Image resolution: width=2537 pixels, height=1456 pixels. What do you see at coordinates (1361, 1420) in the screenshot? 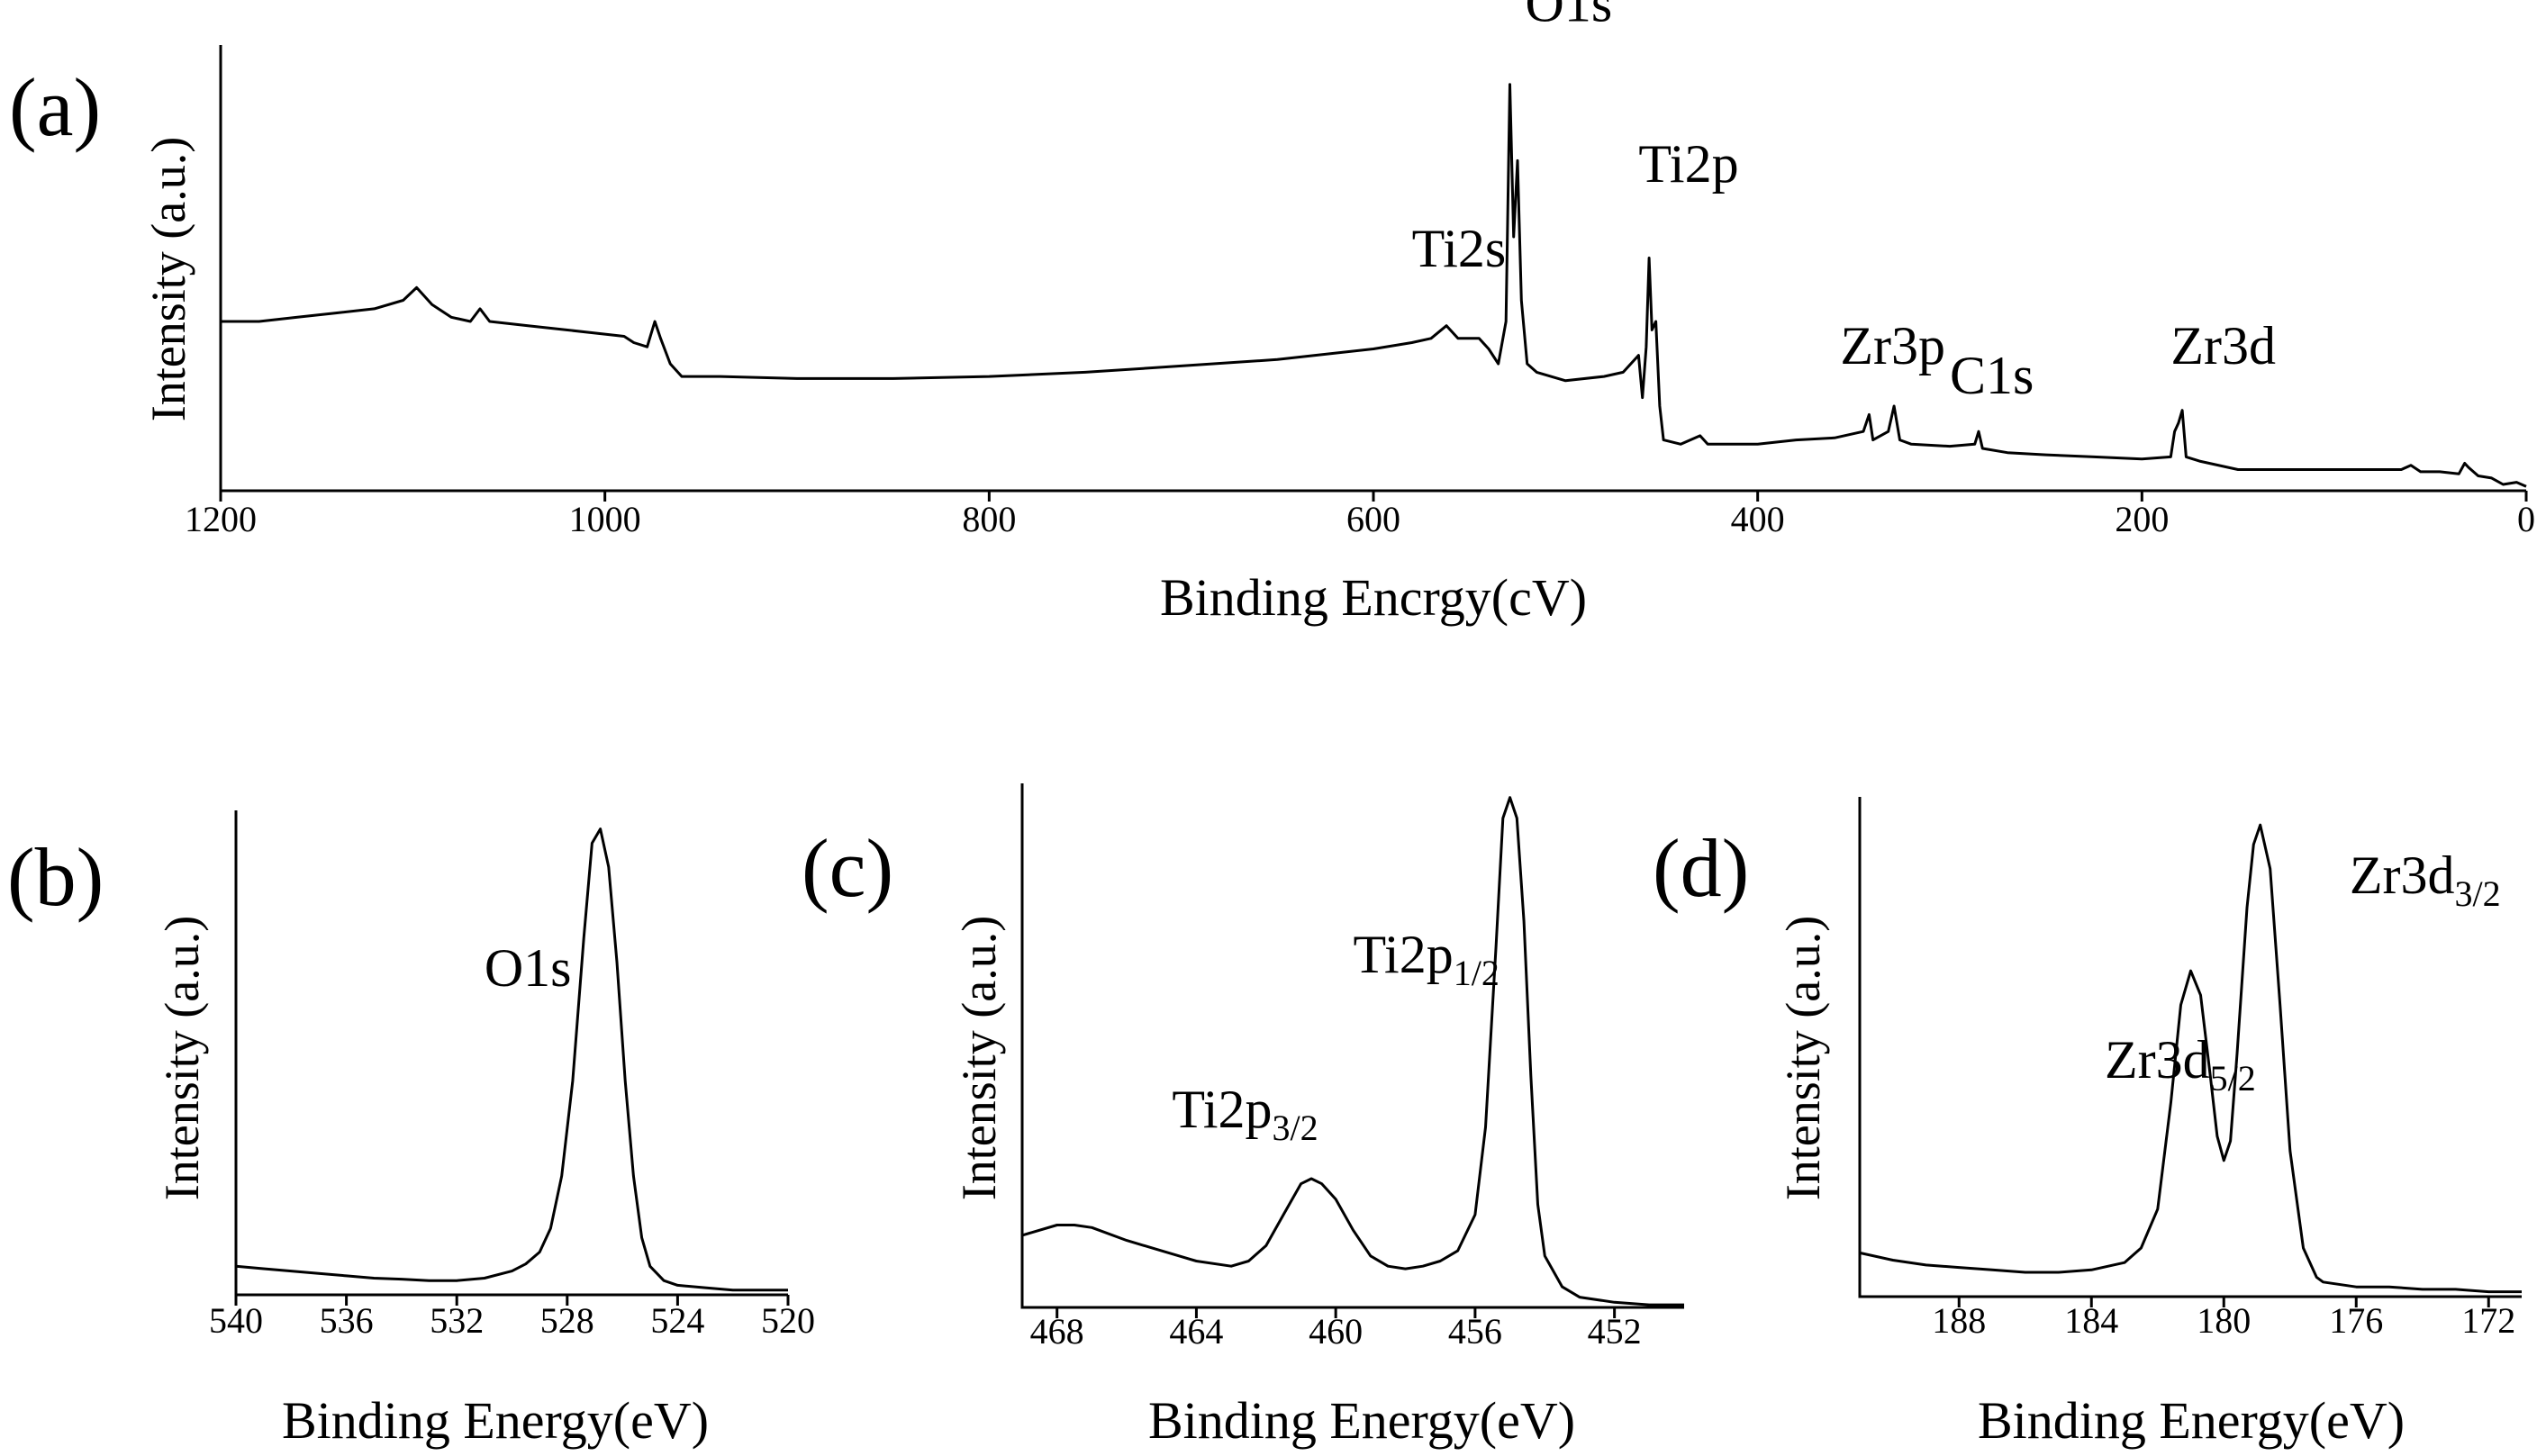
I see `x-axis-title-c: Binding Energy(eV)` at bounding box center [1361, 1420].